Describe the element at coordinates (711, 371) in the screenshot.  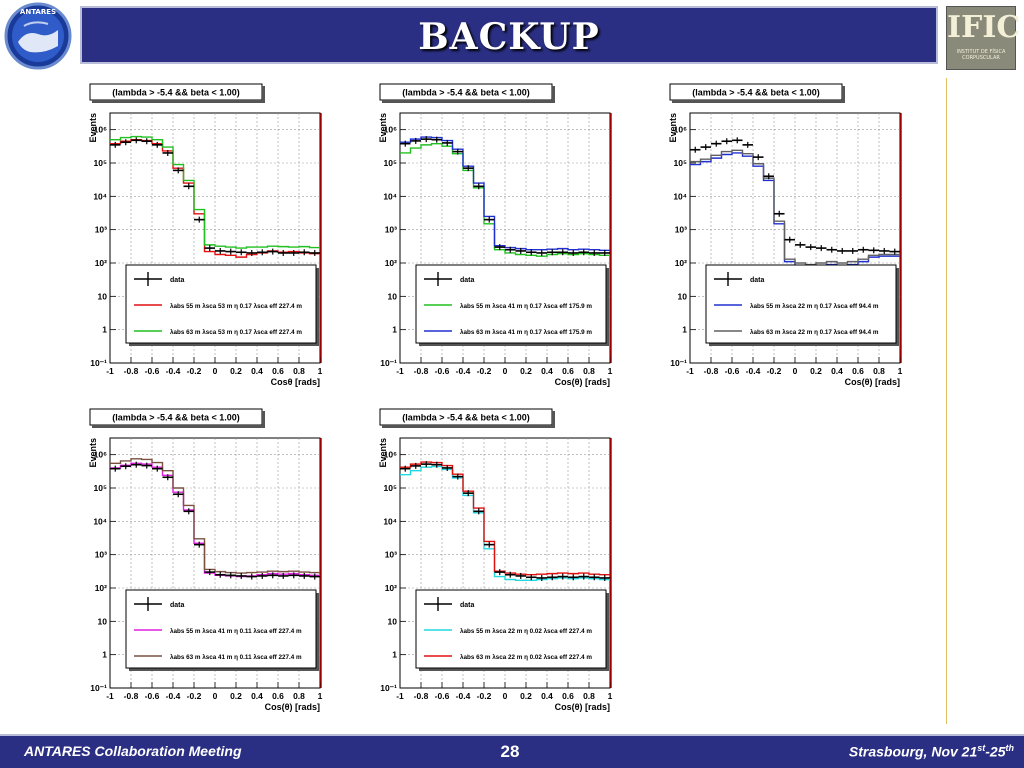
I see `x-tick-label: -0.8` at that location.